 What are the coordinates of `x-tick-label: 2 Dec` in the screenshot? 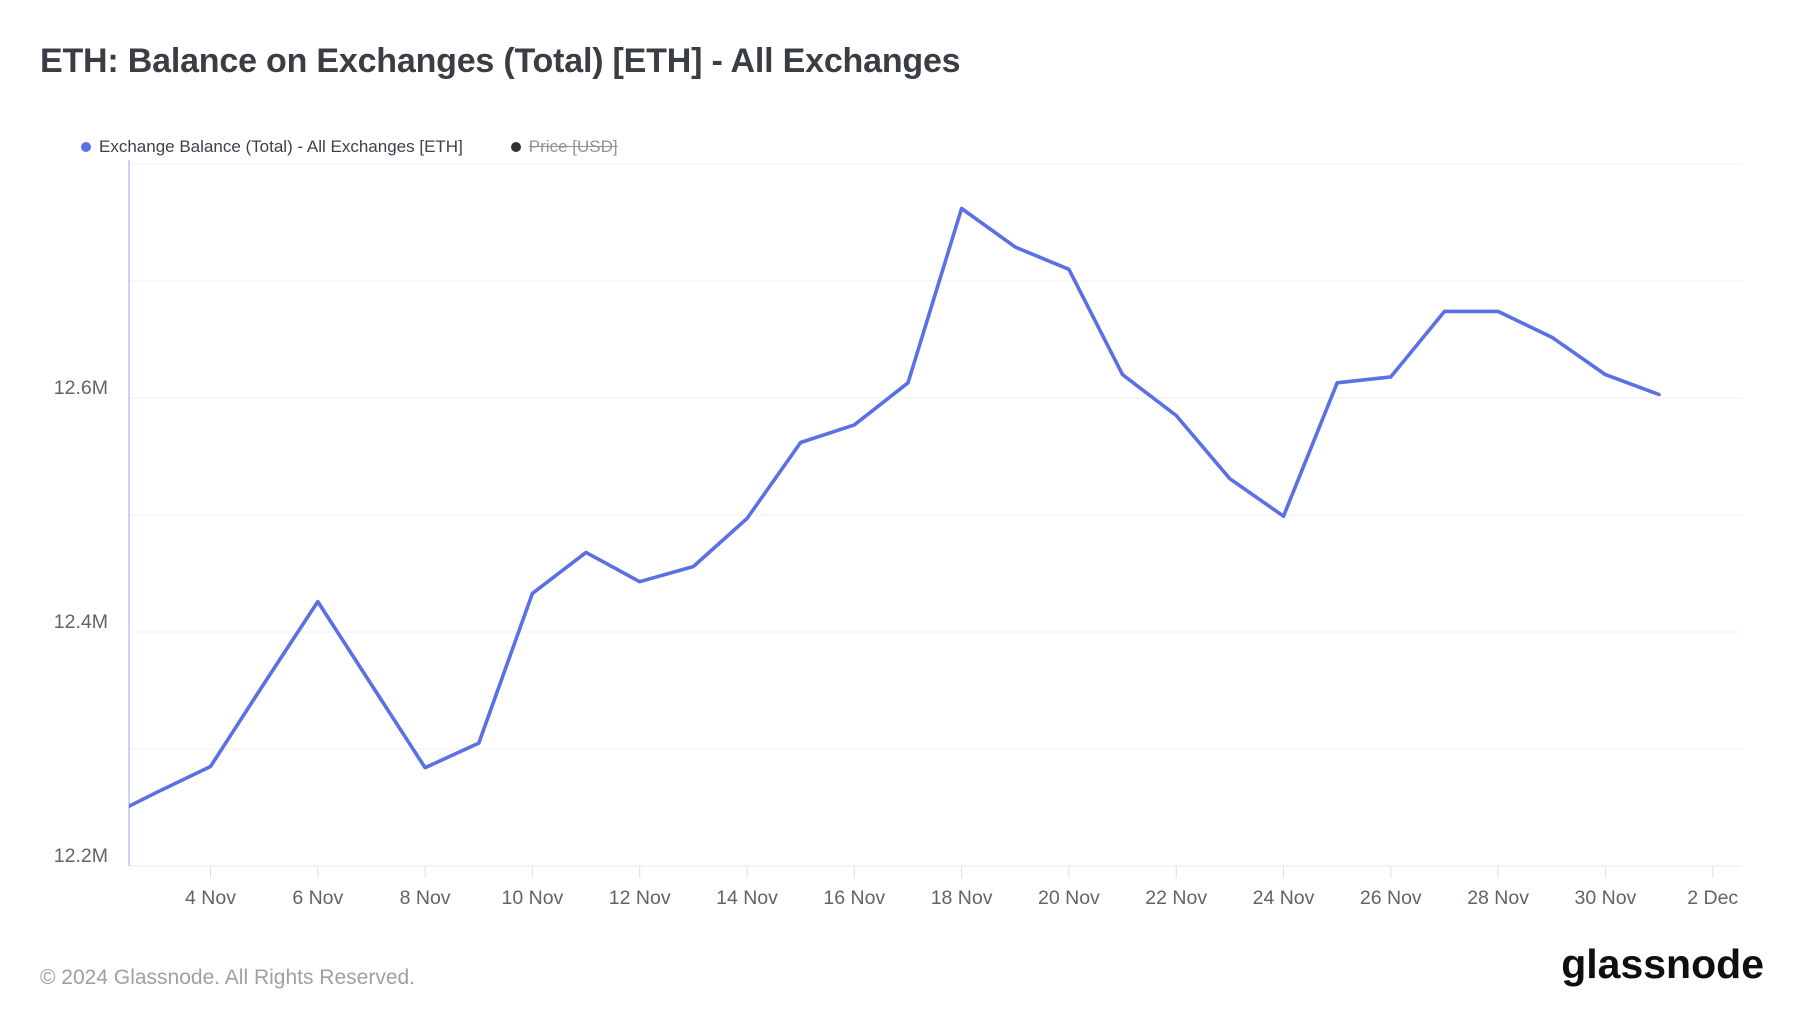 It's located at (1712, 898).